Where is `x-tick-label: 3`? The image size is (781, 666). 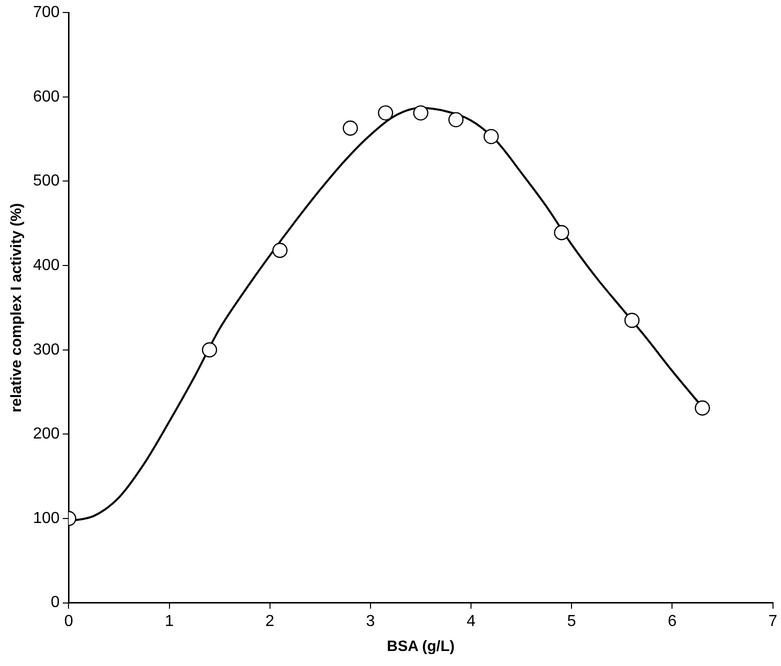
x-tick-label: 3 is located at coordinates (370, 621).